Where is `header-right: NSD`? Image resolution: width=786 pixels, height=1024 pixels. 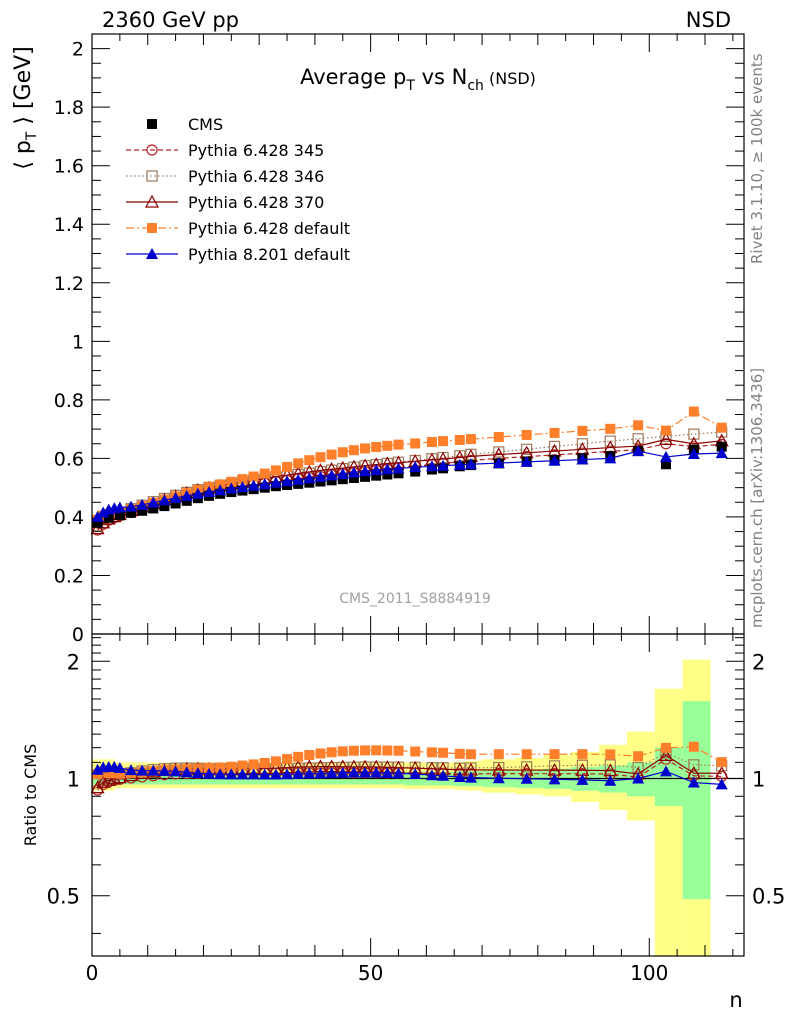
header-right: NSD is located at coordinates (708, 20).